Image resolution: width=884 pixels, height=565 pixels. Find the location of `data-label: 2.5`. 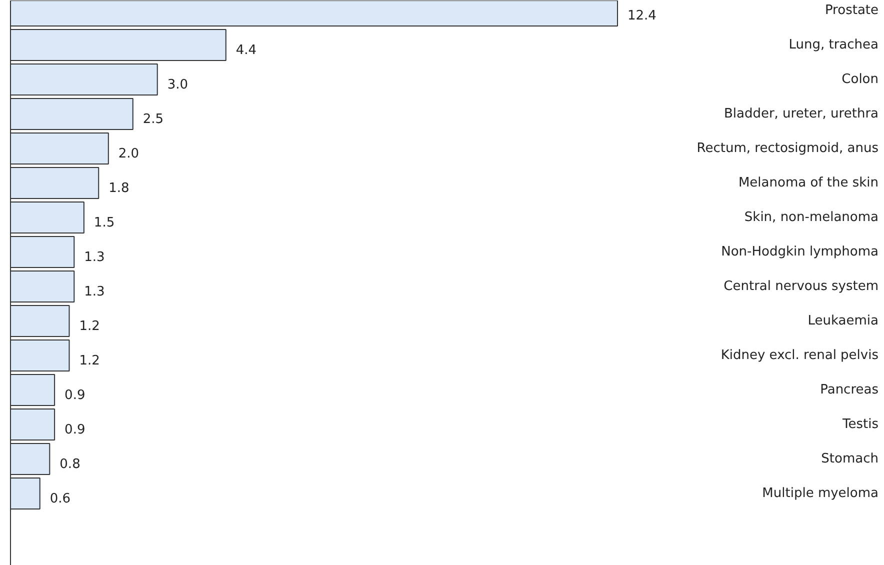

data-label: 2.5 is located at coordinates (153, 119).